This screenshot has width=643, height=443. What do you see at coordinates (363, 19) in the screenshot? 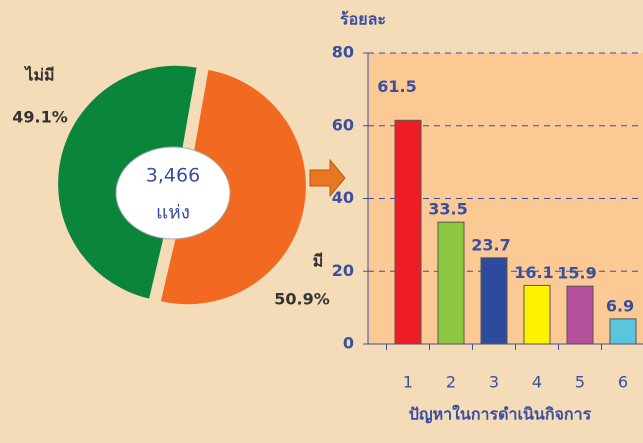
I see `y-axis-title: ร้อยละ` at bounding box center [363, 19].